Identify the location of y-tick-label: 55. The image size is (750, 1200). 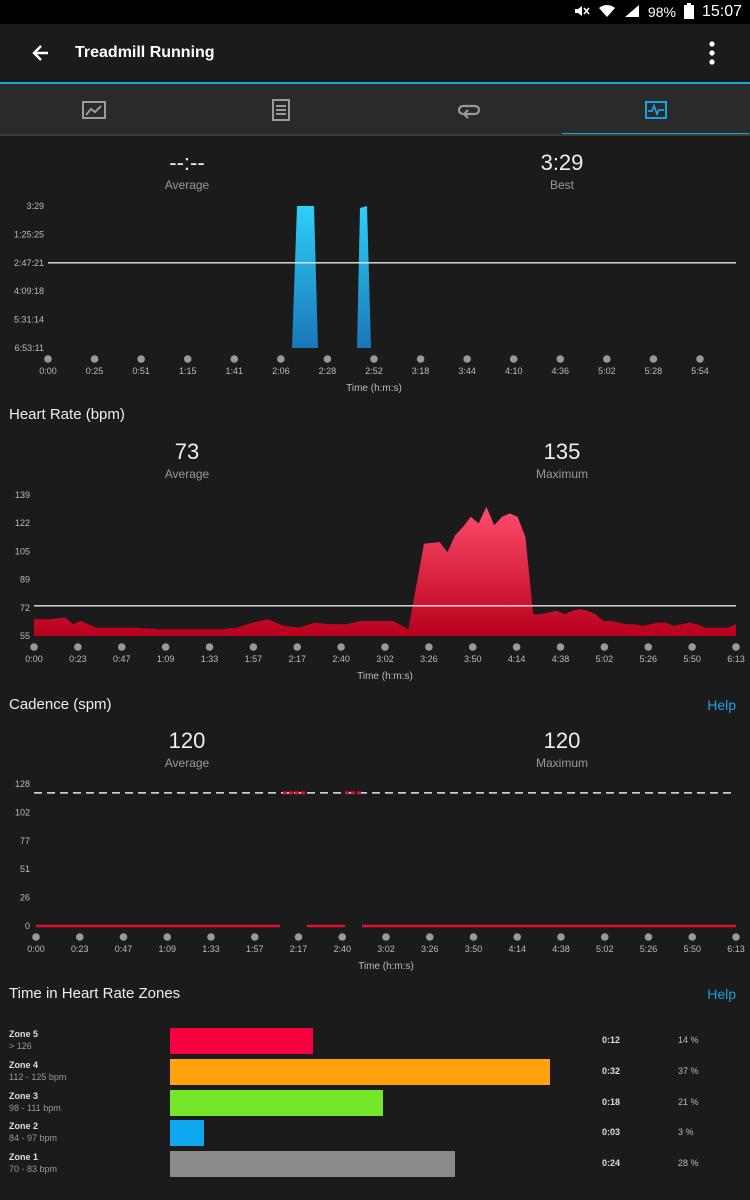
(25, 636).